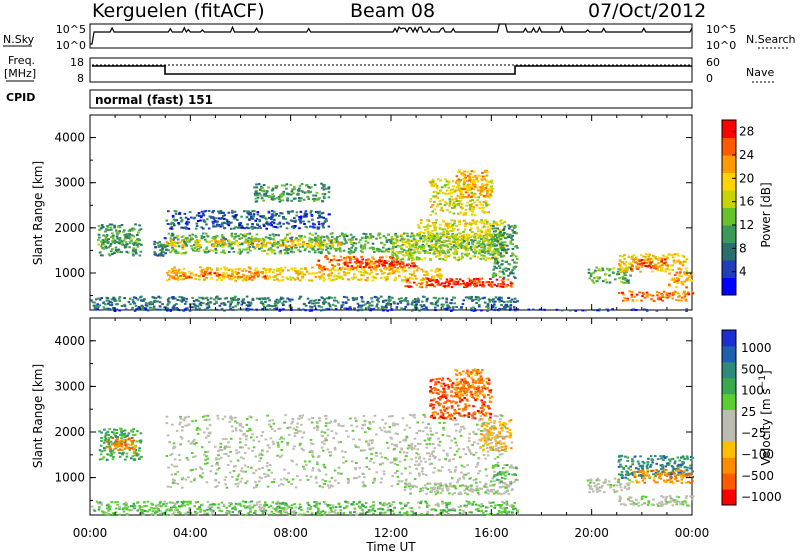 The height and width of the screenshot is (558, 800). Describe the element at coordinates (19, 39) in the screenshot. I see `nsky-label: N.Sky` at that location.